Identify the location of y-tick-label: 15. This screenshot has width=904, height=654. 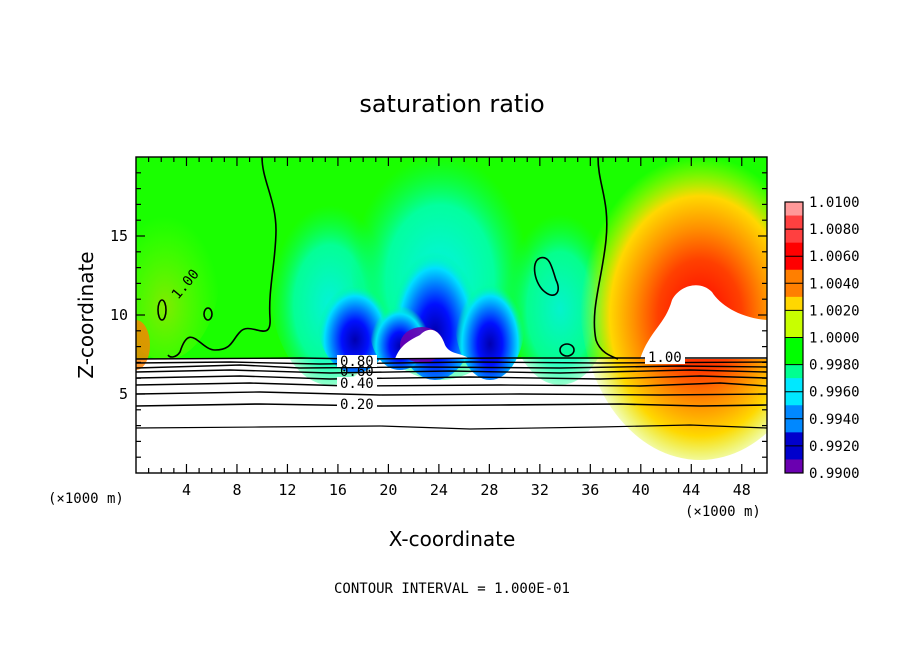
(119, 236).